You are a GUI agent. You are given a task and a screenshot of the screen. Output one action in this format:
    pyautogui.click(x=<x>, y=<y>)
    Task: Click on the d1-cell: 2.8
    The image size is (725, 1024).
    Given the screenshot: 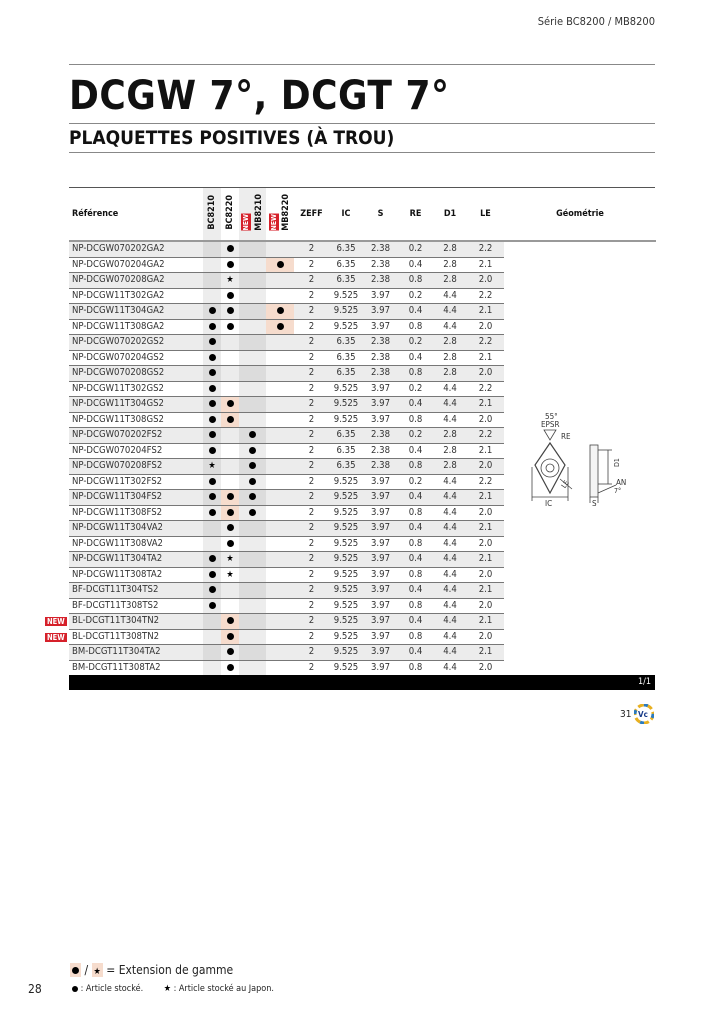 What is the action you would take?
    pyautogui.click(x=450, y=249)
    